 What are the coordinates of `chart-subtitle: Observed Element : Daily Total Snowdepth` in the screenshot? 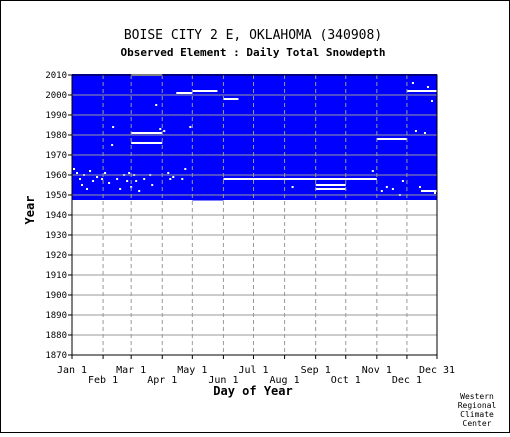 It's located at (253, 52).